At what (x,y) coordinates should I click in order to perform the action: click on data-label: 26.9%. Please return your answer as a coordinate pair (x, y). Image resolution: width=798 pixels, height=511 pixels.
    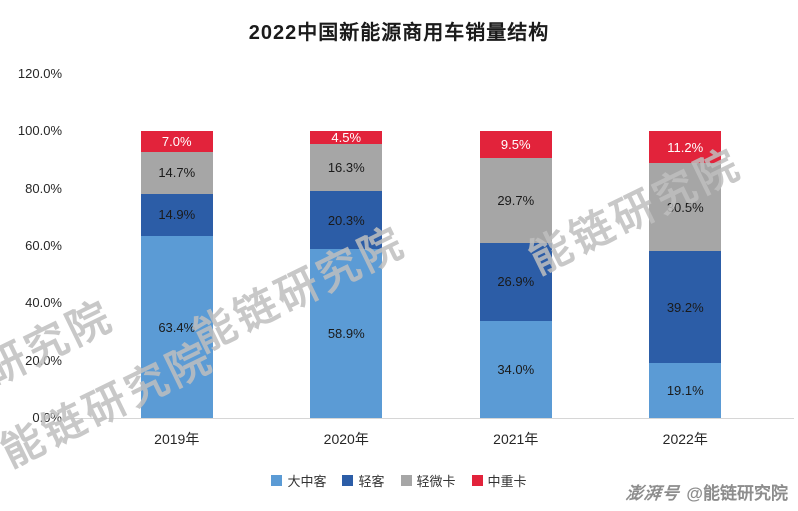
    Looking at the image, I should click on (516, 282).